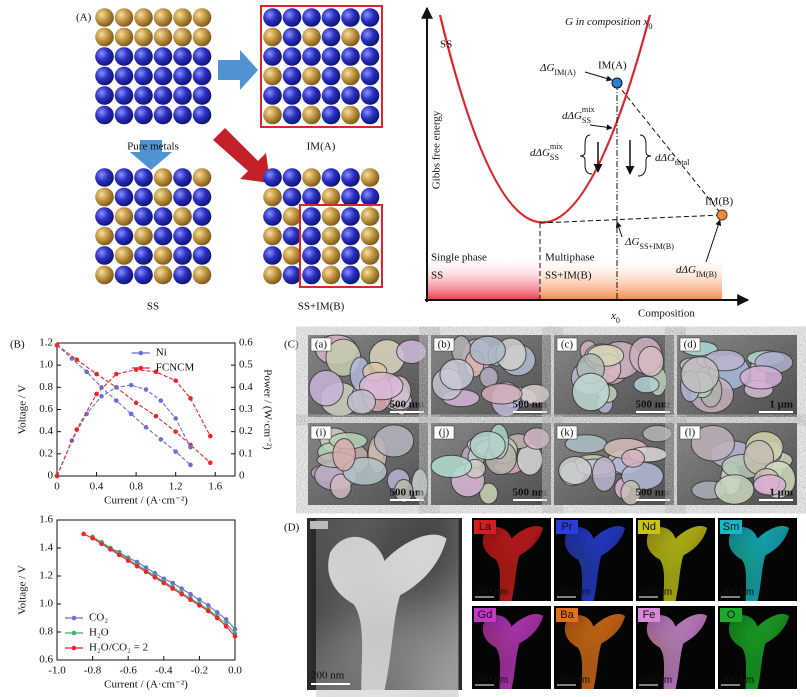 The image size is (806, 697). Describe the element at coordinates (540, 153) in the screenshot. I see `annotation-main: dΔG` at that location.